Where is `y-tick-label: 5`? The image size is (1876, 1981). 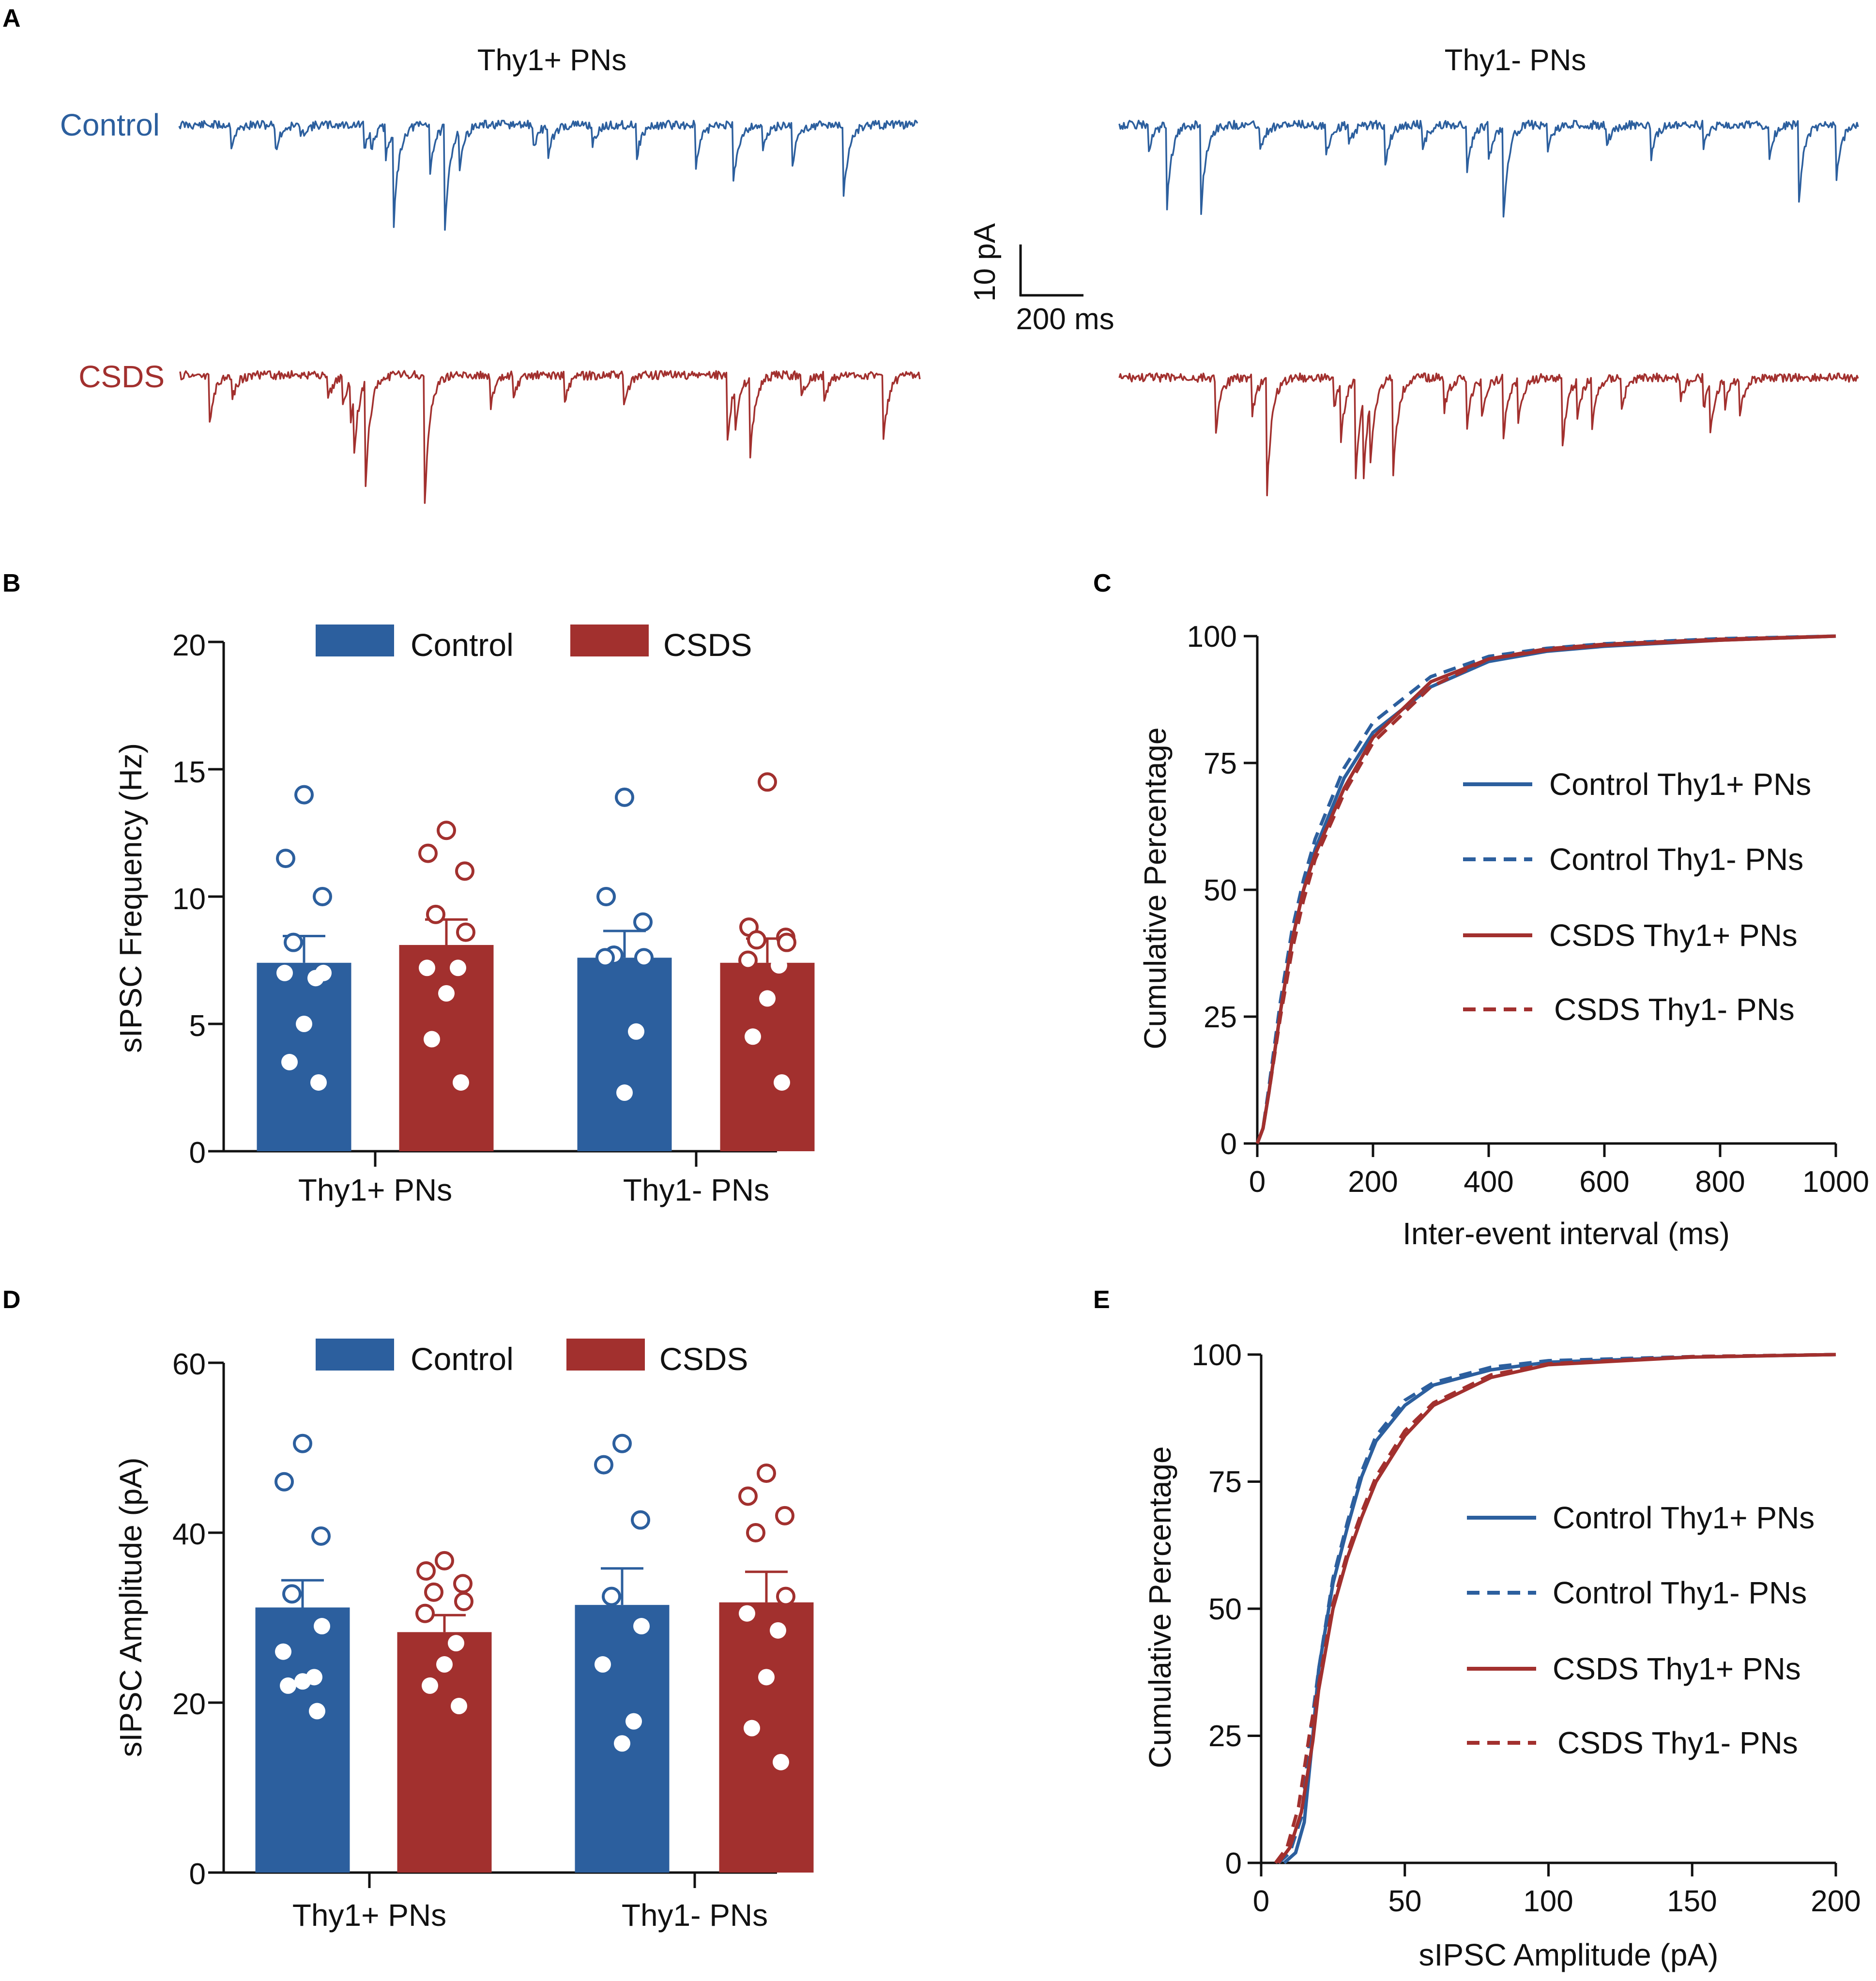 y-tick-label: 5 is located at coordinates (197, 1026).